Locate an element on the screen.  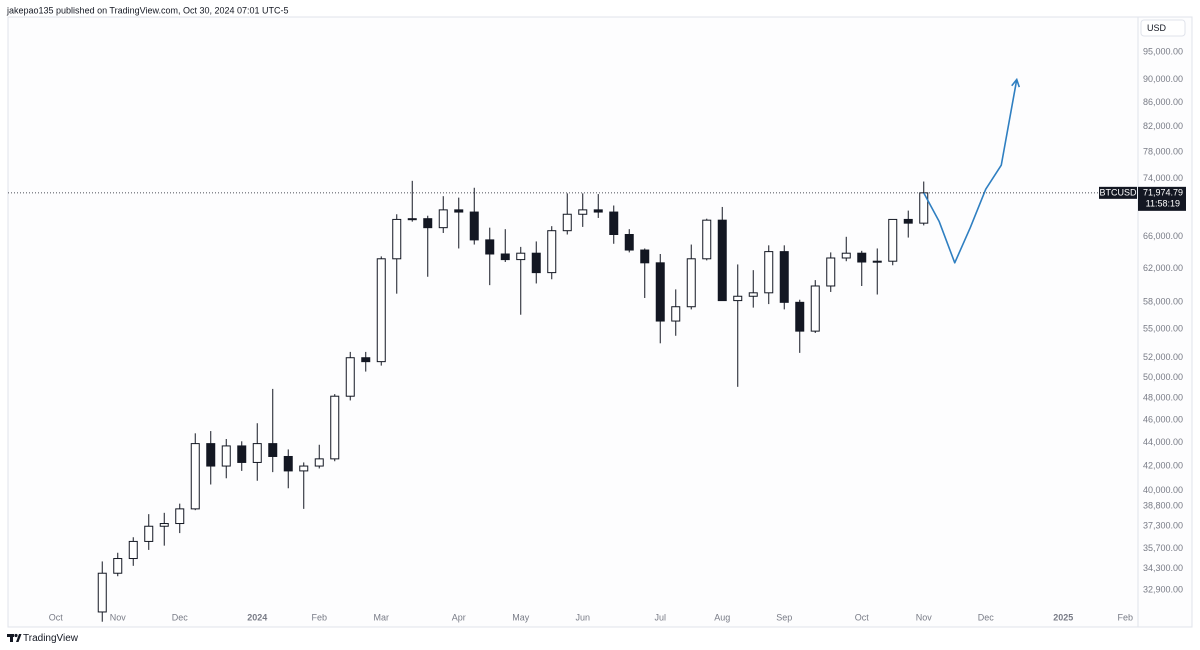
y-tick-label: 37,300.00 is located at coordinates (1163, 526).